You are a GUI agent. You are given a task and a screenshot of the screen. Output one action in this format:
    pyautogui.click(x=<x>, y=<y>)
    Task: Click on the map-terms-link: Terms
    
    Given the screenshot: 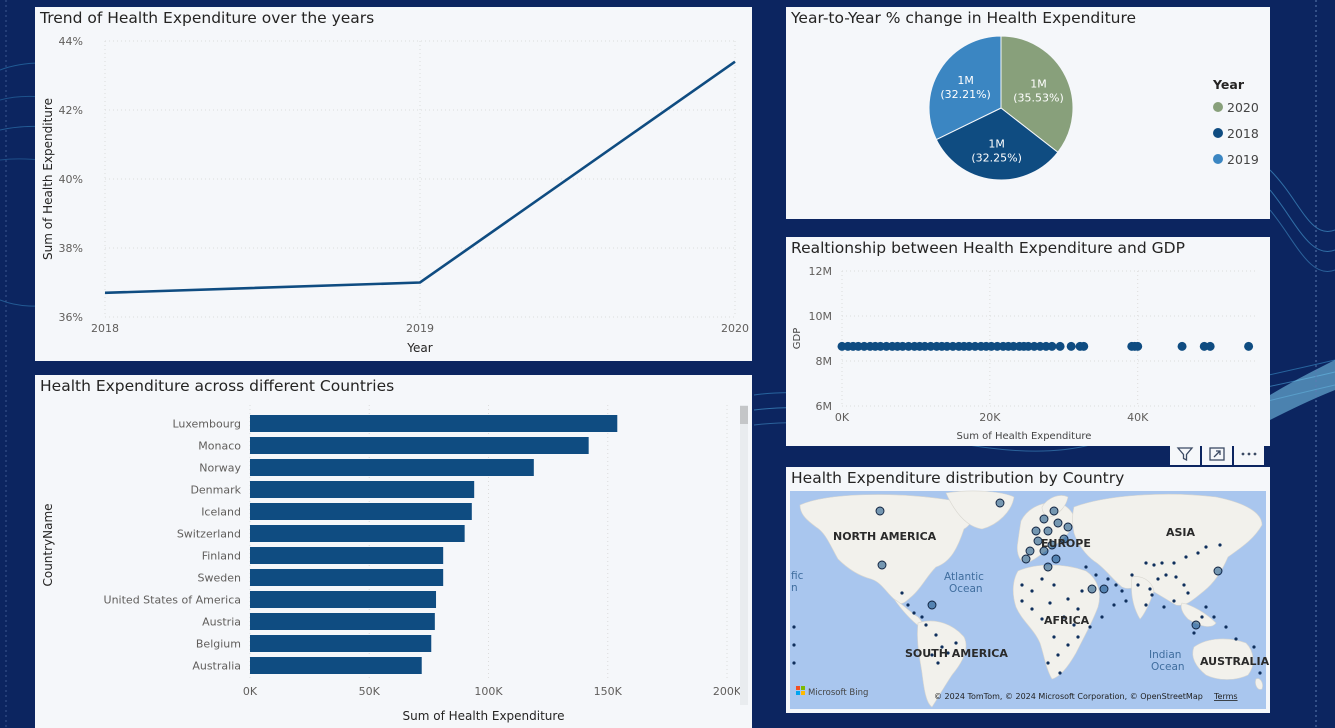 What is the action you would take?
    pyautogui.click(x=1225, y=696)
    